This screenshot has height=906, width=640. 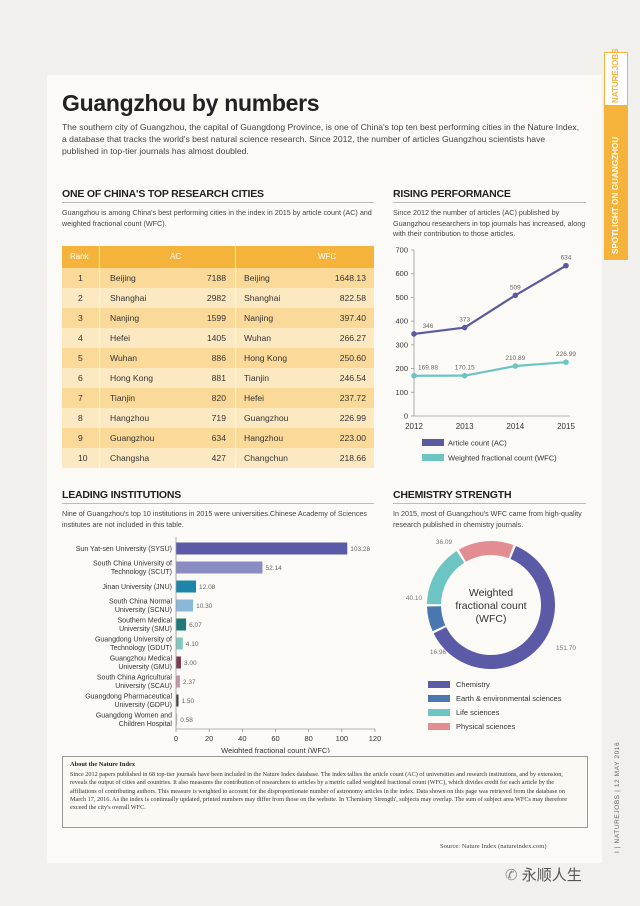 I want to click on x-tick-label: 20, so click(x=209, y=738).